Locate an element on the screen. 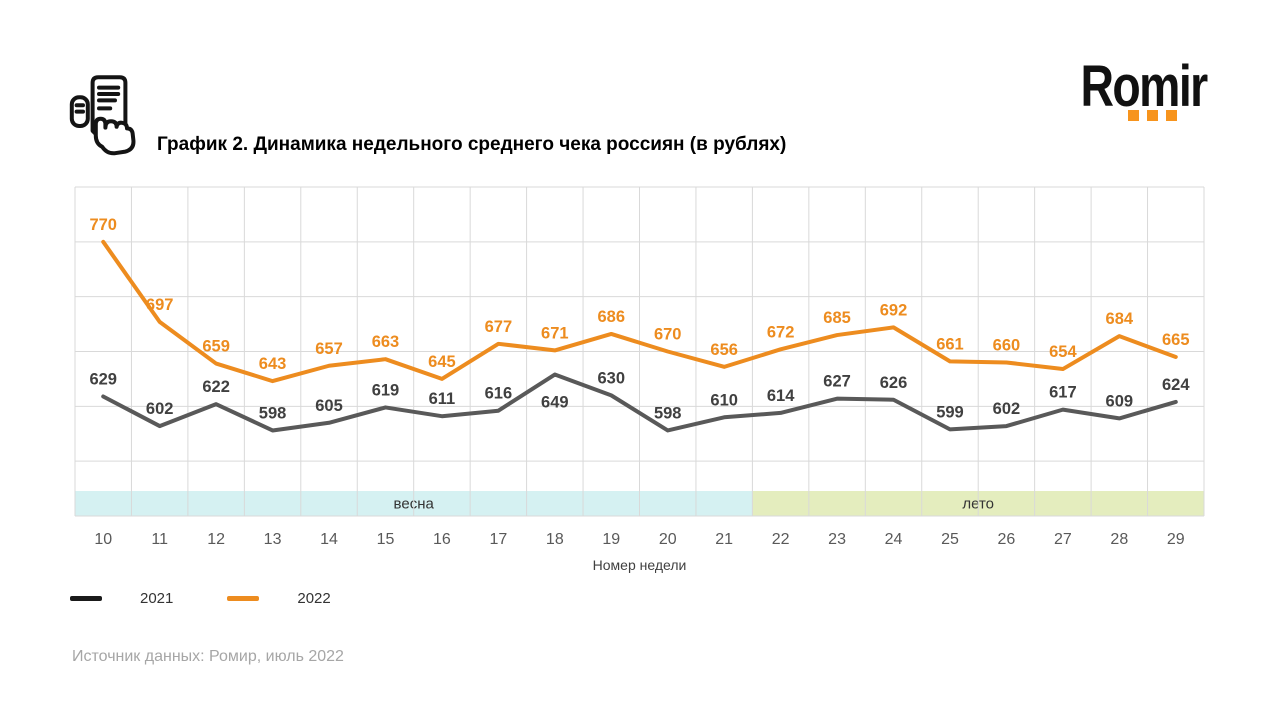 The height and width of the screenshot is (720, 1280). romir-logo: Romir is located at coordinates (1144, 86).